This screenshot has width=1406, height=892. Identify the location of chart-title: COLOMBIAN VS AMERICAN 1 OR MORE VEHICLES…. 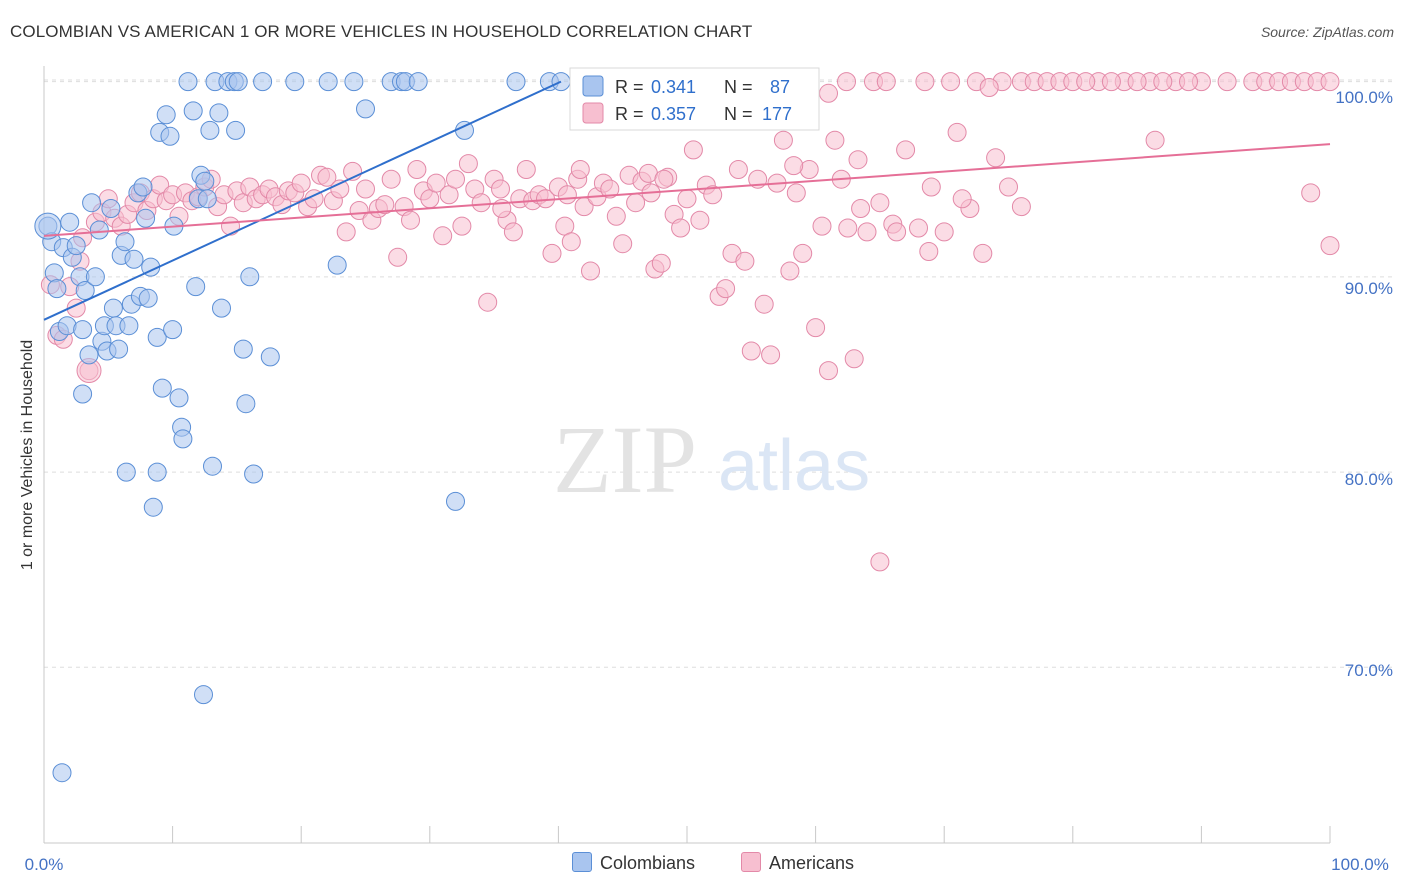
(381, 31).